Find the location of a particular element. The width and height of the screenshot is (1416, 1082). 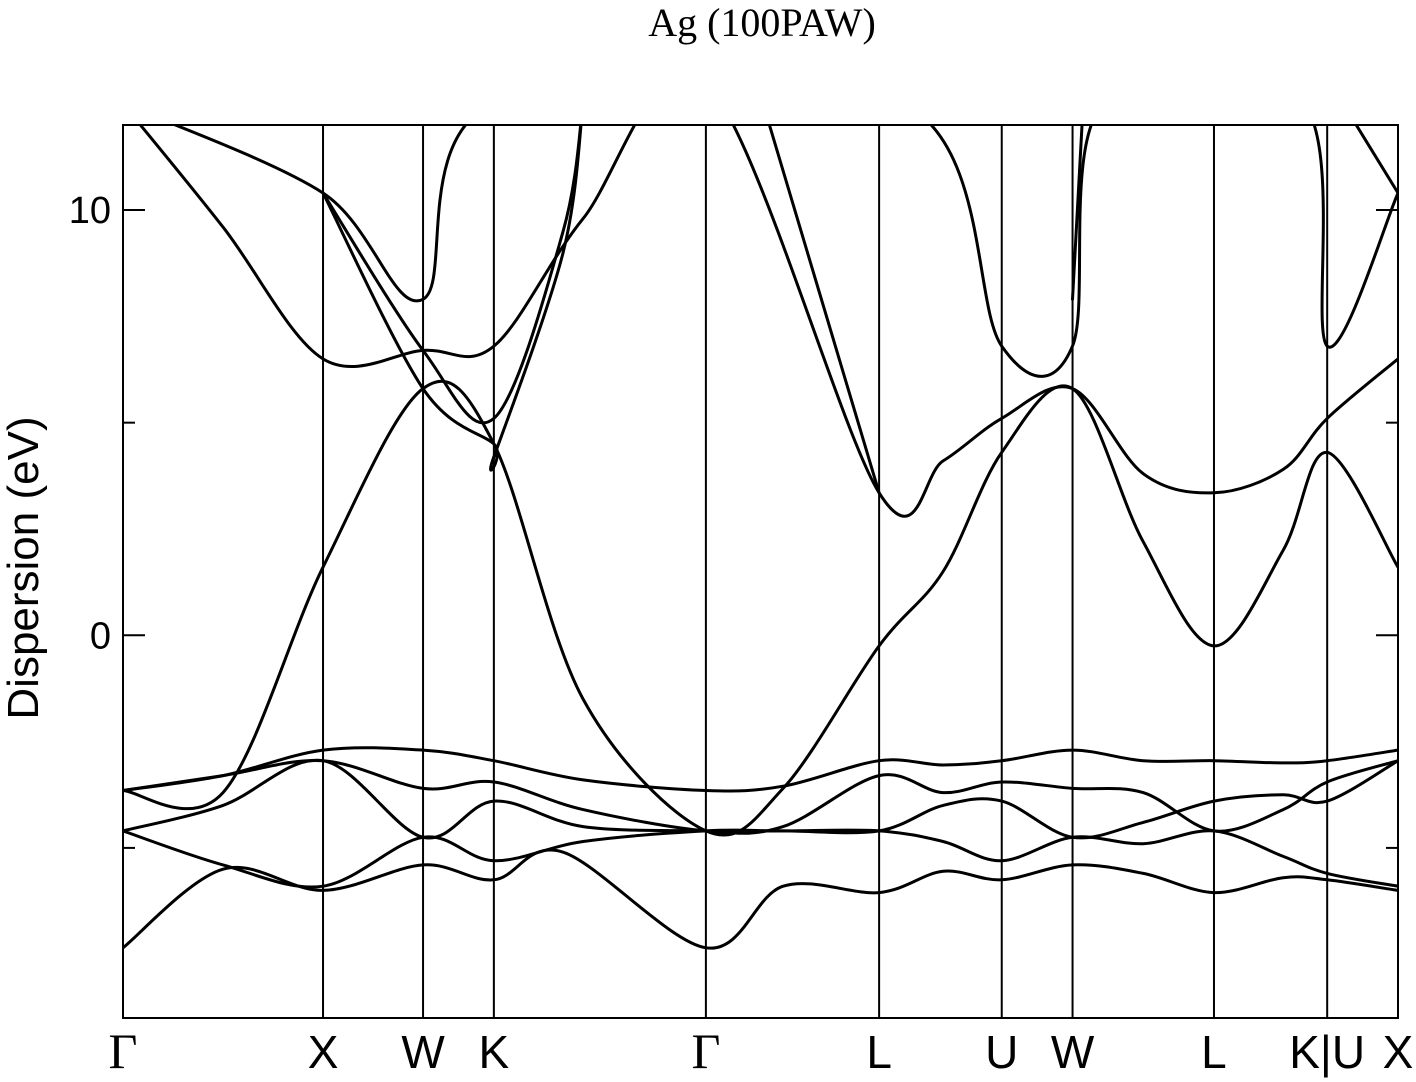

y-tick-label: 10 is located at coordinates (90, 211).